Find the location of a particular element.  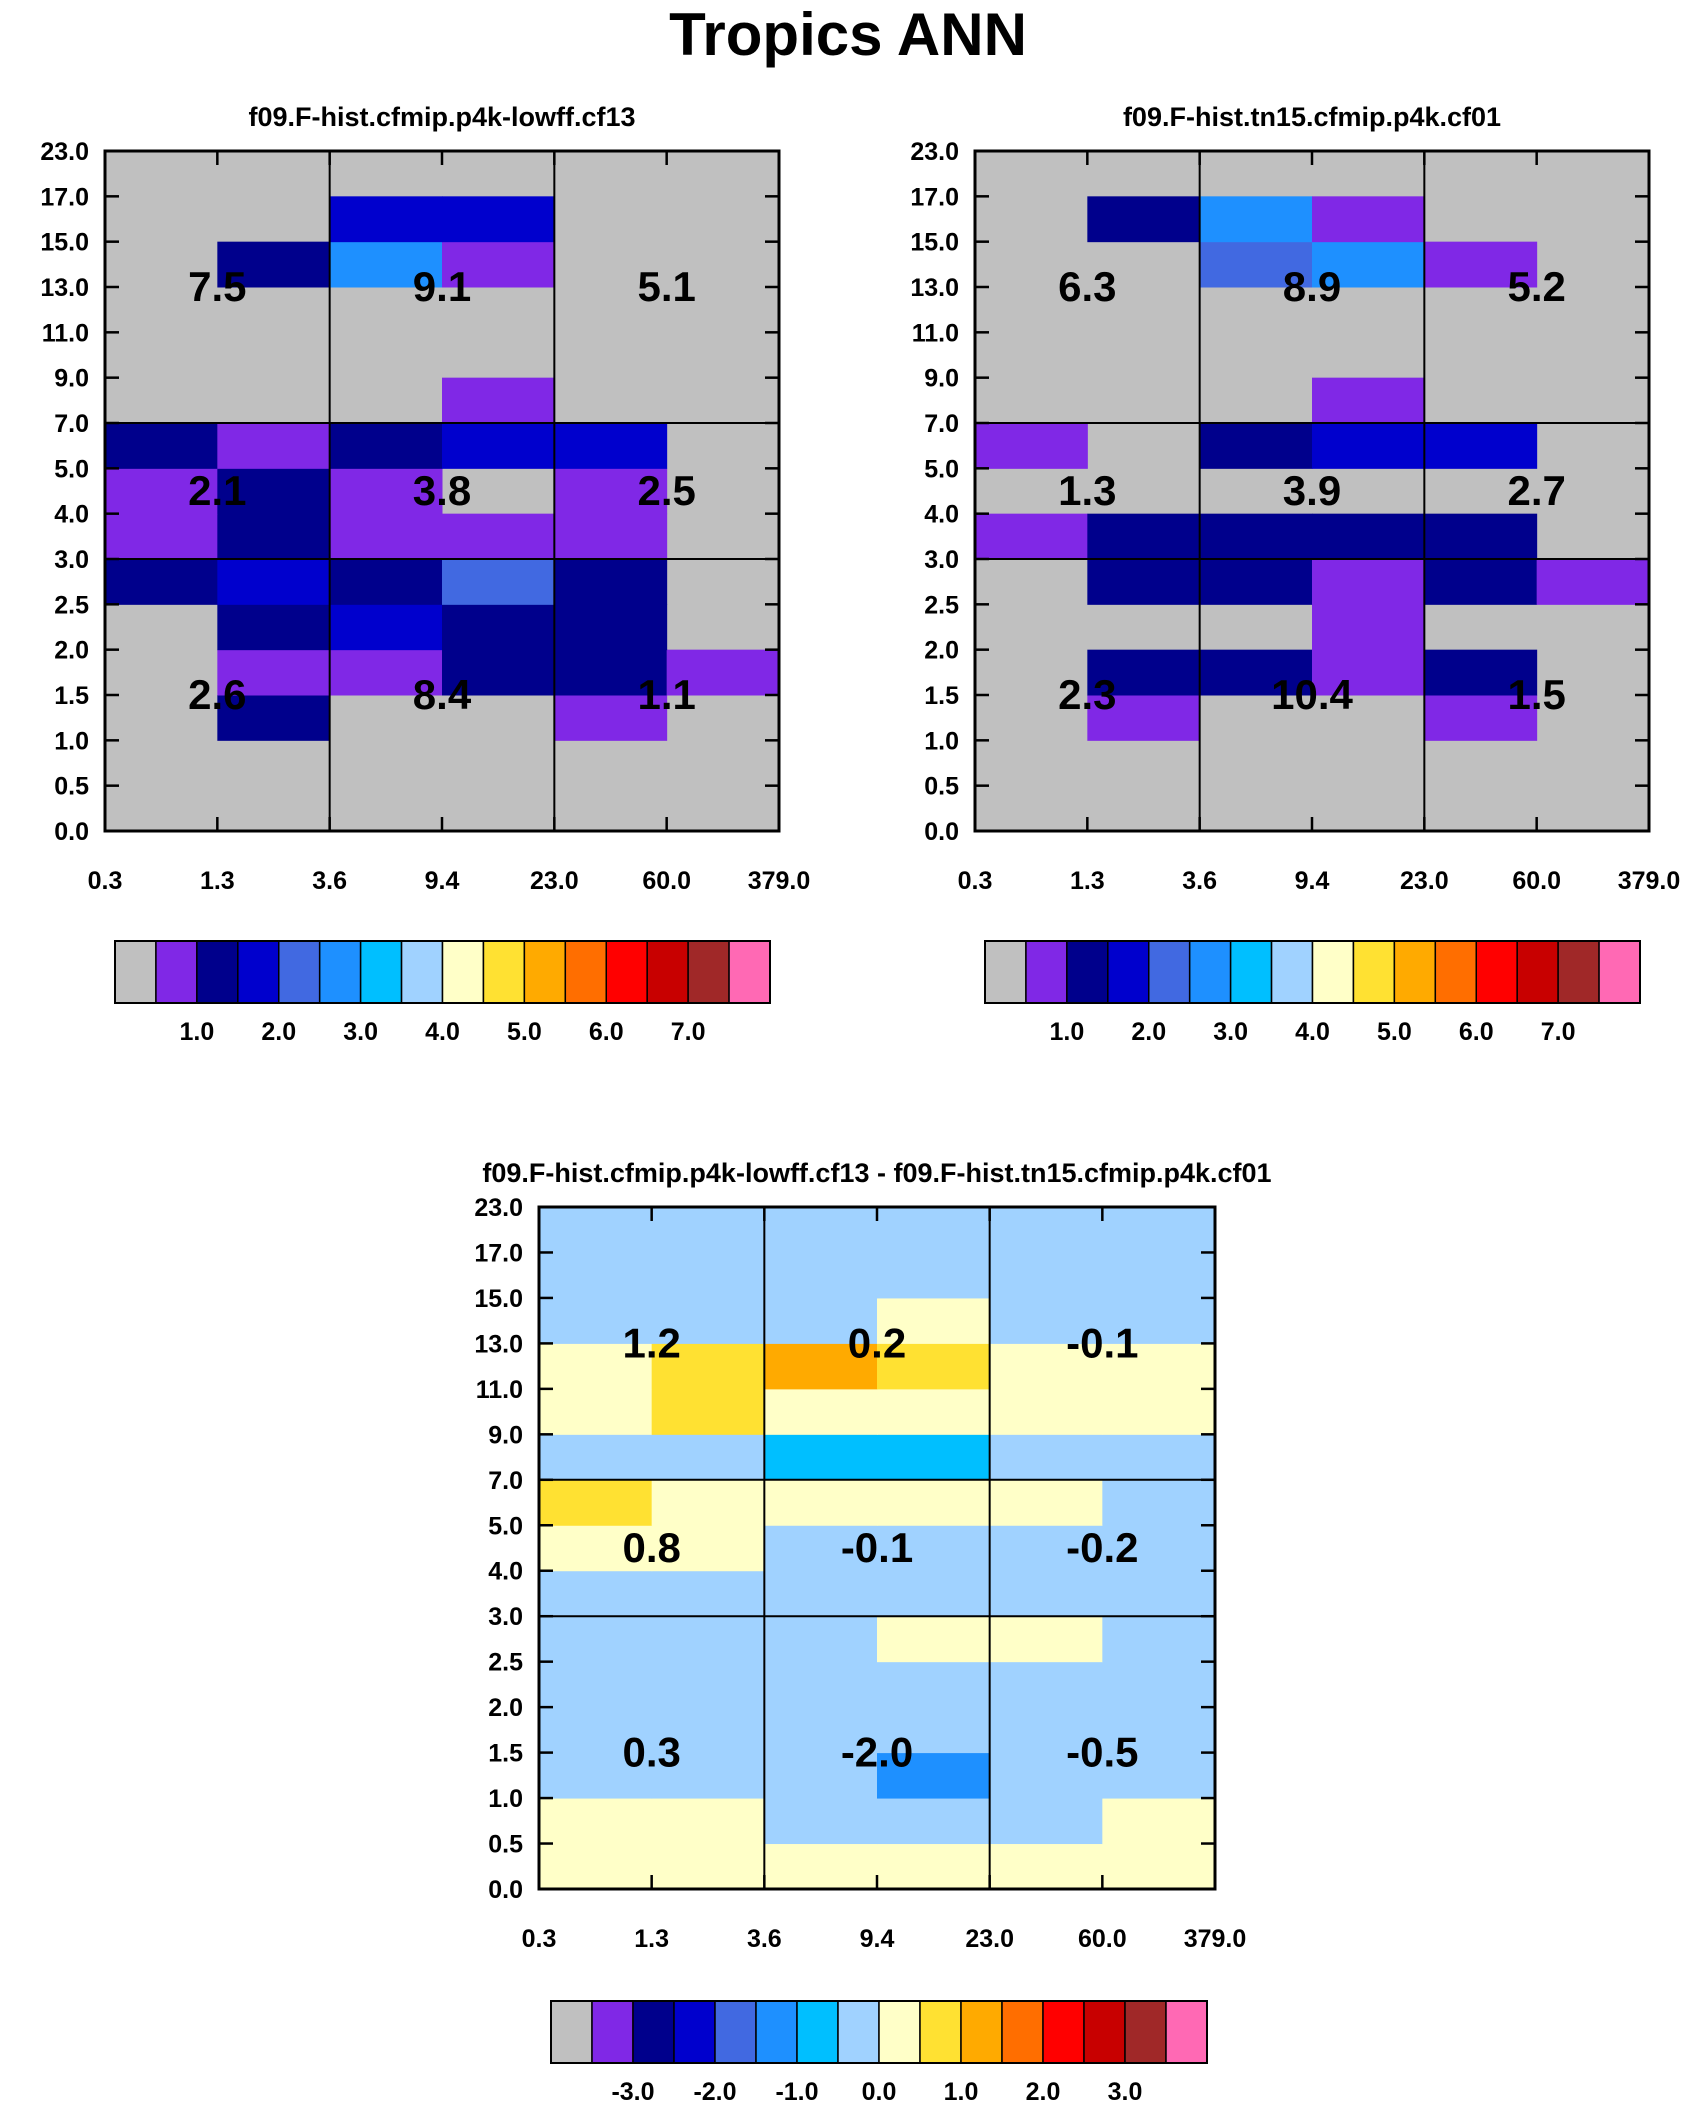

y-tick-label: 13.0 is located at coordinates (498, 1344).